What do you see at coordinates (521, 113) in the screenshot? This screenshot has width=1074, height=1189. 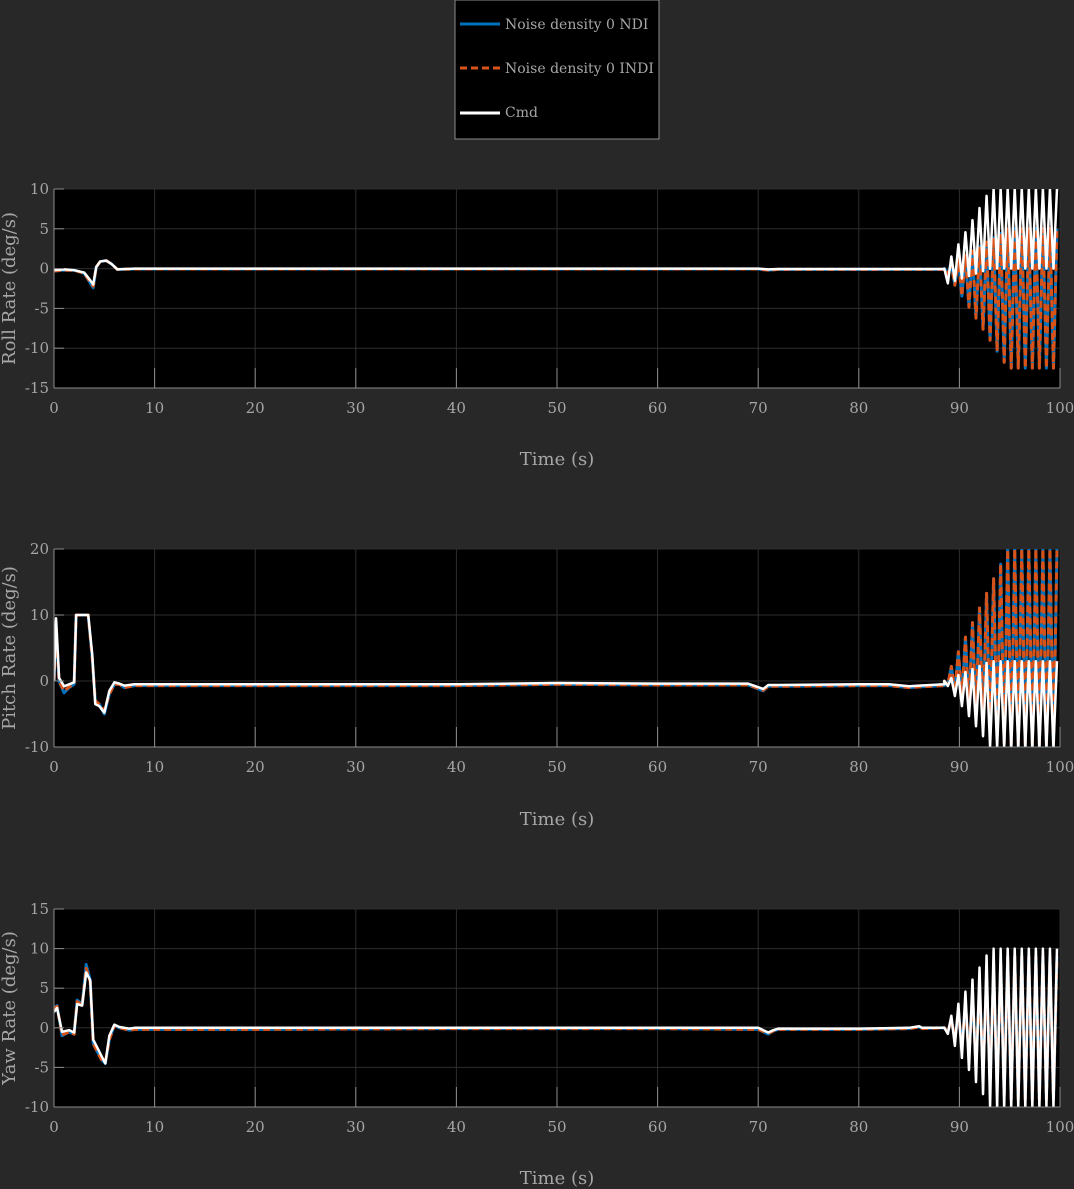 I see `legend-label-cmd: Cmd` at bounding box center [521, 113].